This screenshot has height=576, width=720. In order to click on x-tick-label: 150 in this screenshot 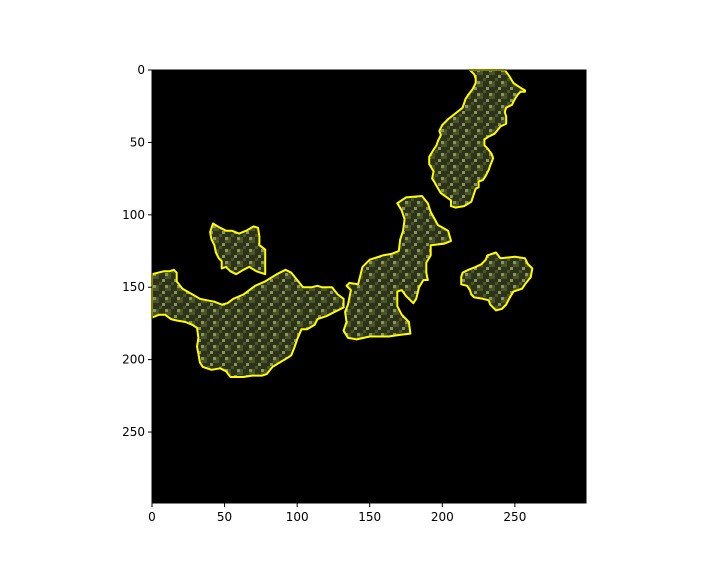, I will do `click(369, 517)`.